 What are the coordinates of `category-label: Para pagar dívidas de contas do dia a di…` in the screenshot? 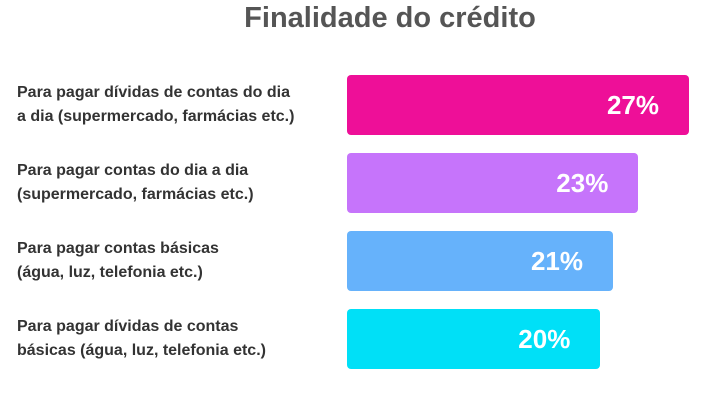 It's located at (156, 104).